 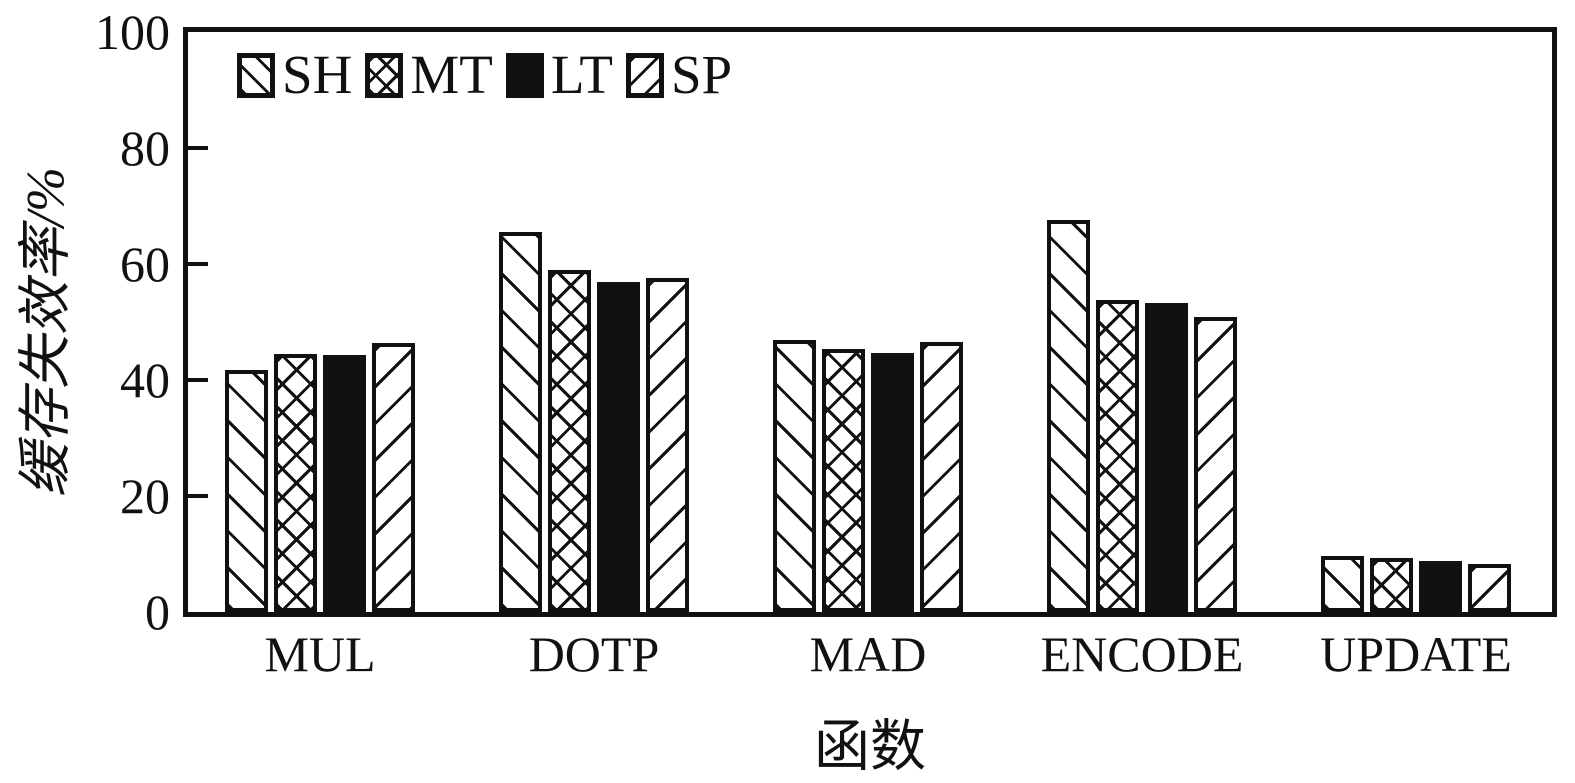 What do you see at coordinates (644, 75) in the screenshot?
I see `legend-swatch-sp-icon` at bounding box center [644, 75].